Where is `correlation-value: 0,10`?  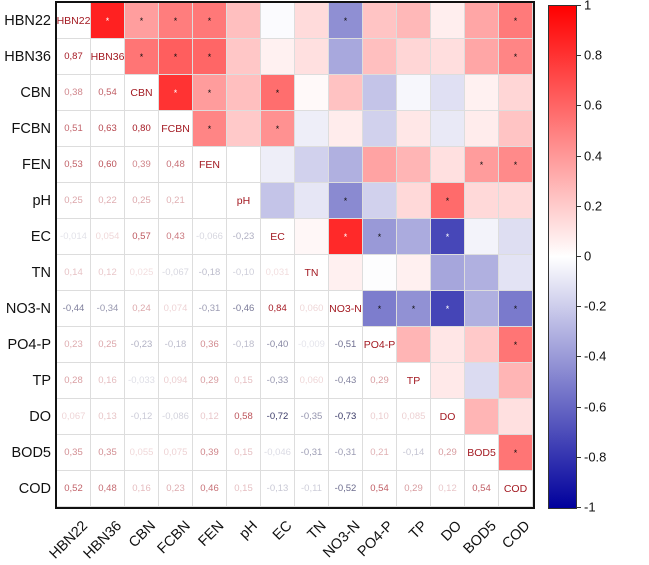 correlation-value: 0,10 is located at coordinates (380, 417).